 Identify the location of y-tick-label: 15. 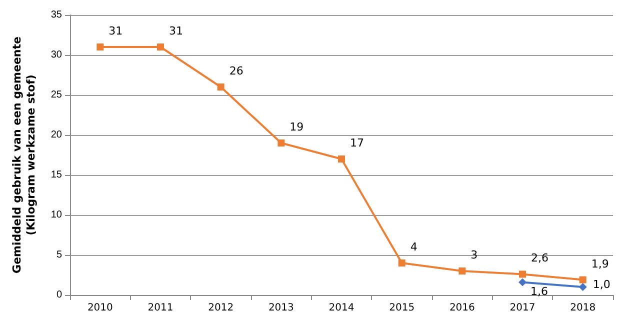
(56, 175).